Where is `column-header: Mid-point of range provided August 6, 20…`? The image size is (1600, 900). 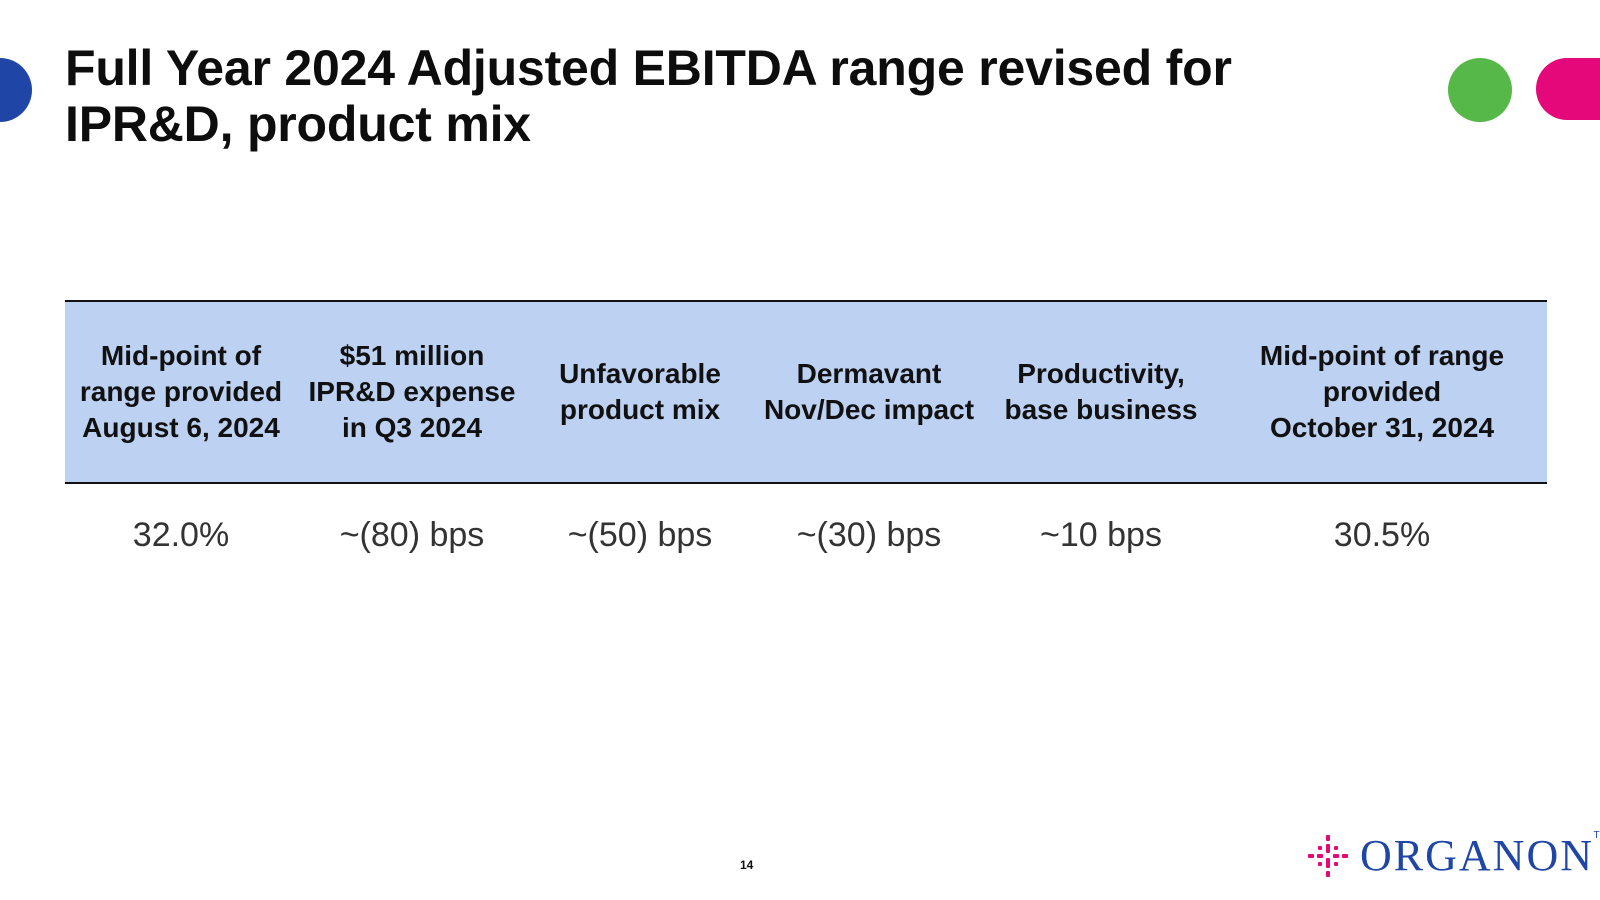
column-header: Mid-point of range provided August 6, 20… is located at coordinates (181, 392).